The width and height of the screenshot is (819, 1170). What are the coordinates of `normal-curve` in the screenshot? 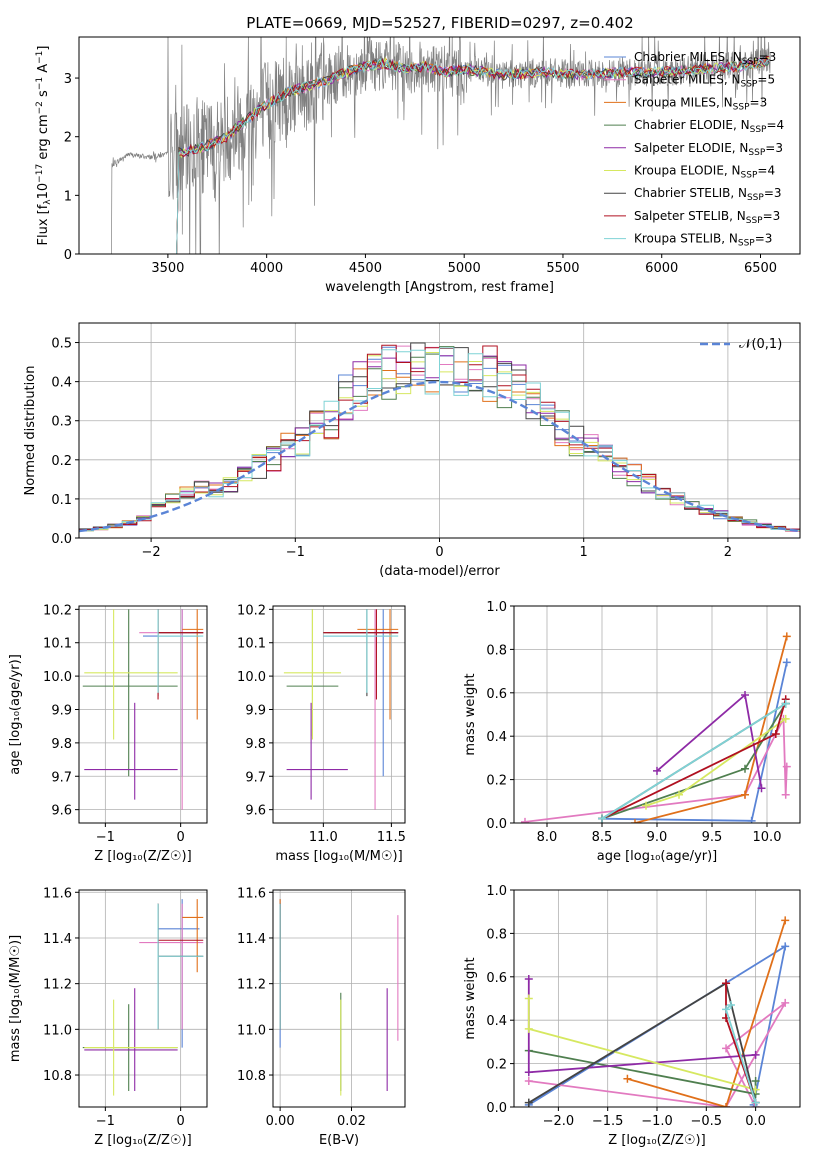 It's located at (439, 456).